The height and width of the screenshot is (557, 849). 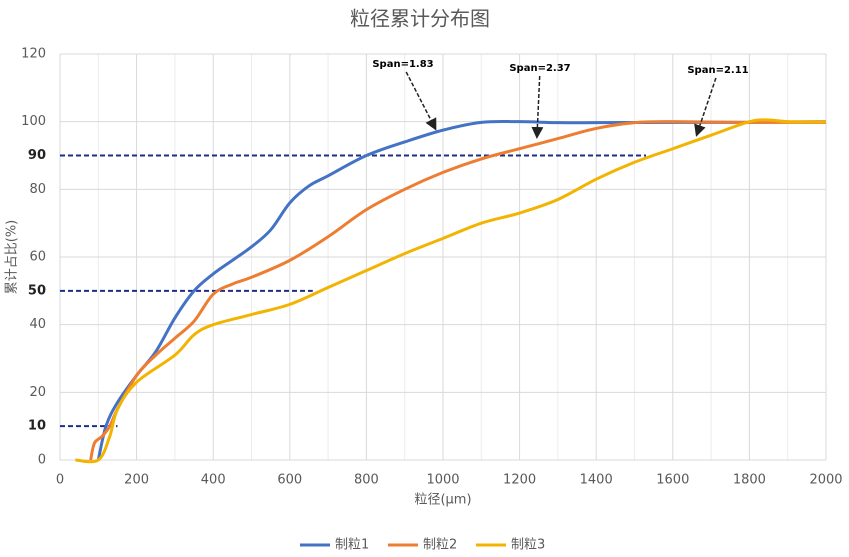 I want to click on x-tick-label: 1400, so click(x=596, y=480).